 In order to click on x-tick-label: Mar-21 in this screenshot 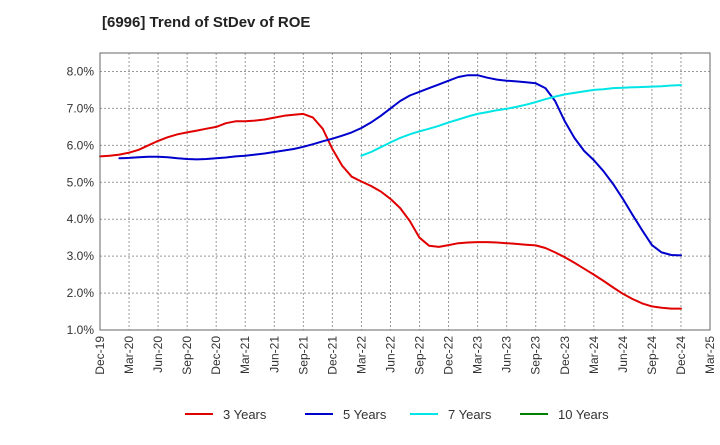, I will do `click(245, 355)`.